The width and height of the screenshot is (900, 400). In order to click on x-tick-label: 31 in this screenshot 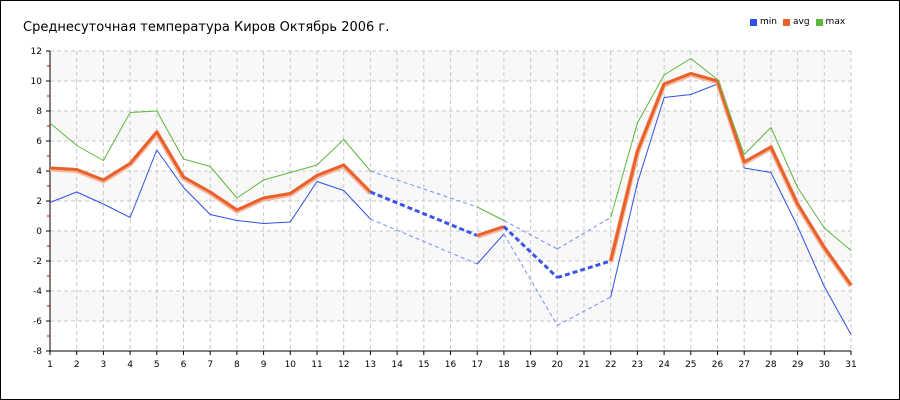, I will do `click(850, 365)`.